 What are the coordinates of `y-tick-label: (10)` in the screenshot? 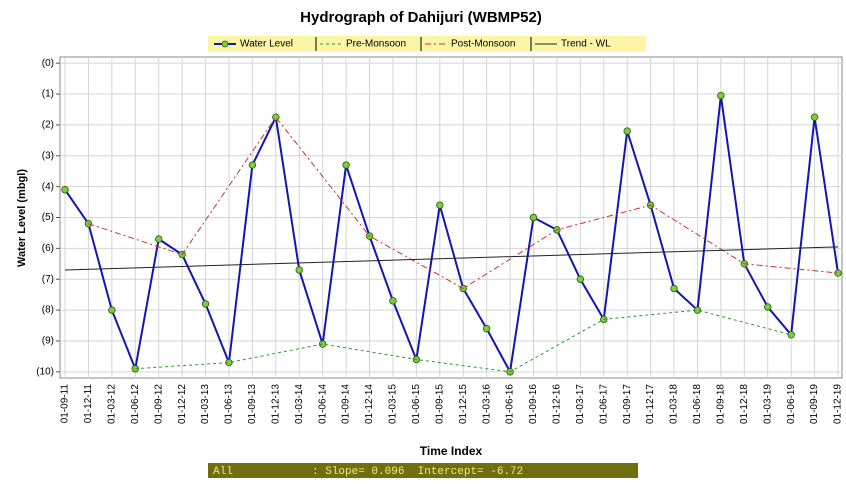 It's located at (45, 371).